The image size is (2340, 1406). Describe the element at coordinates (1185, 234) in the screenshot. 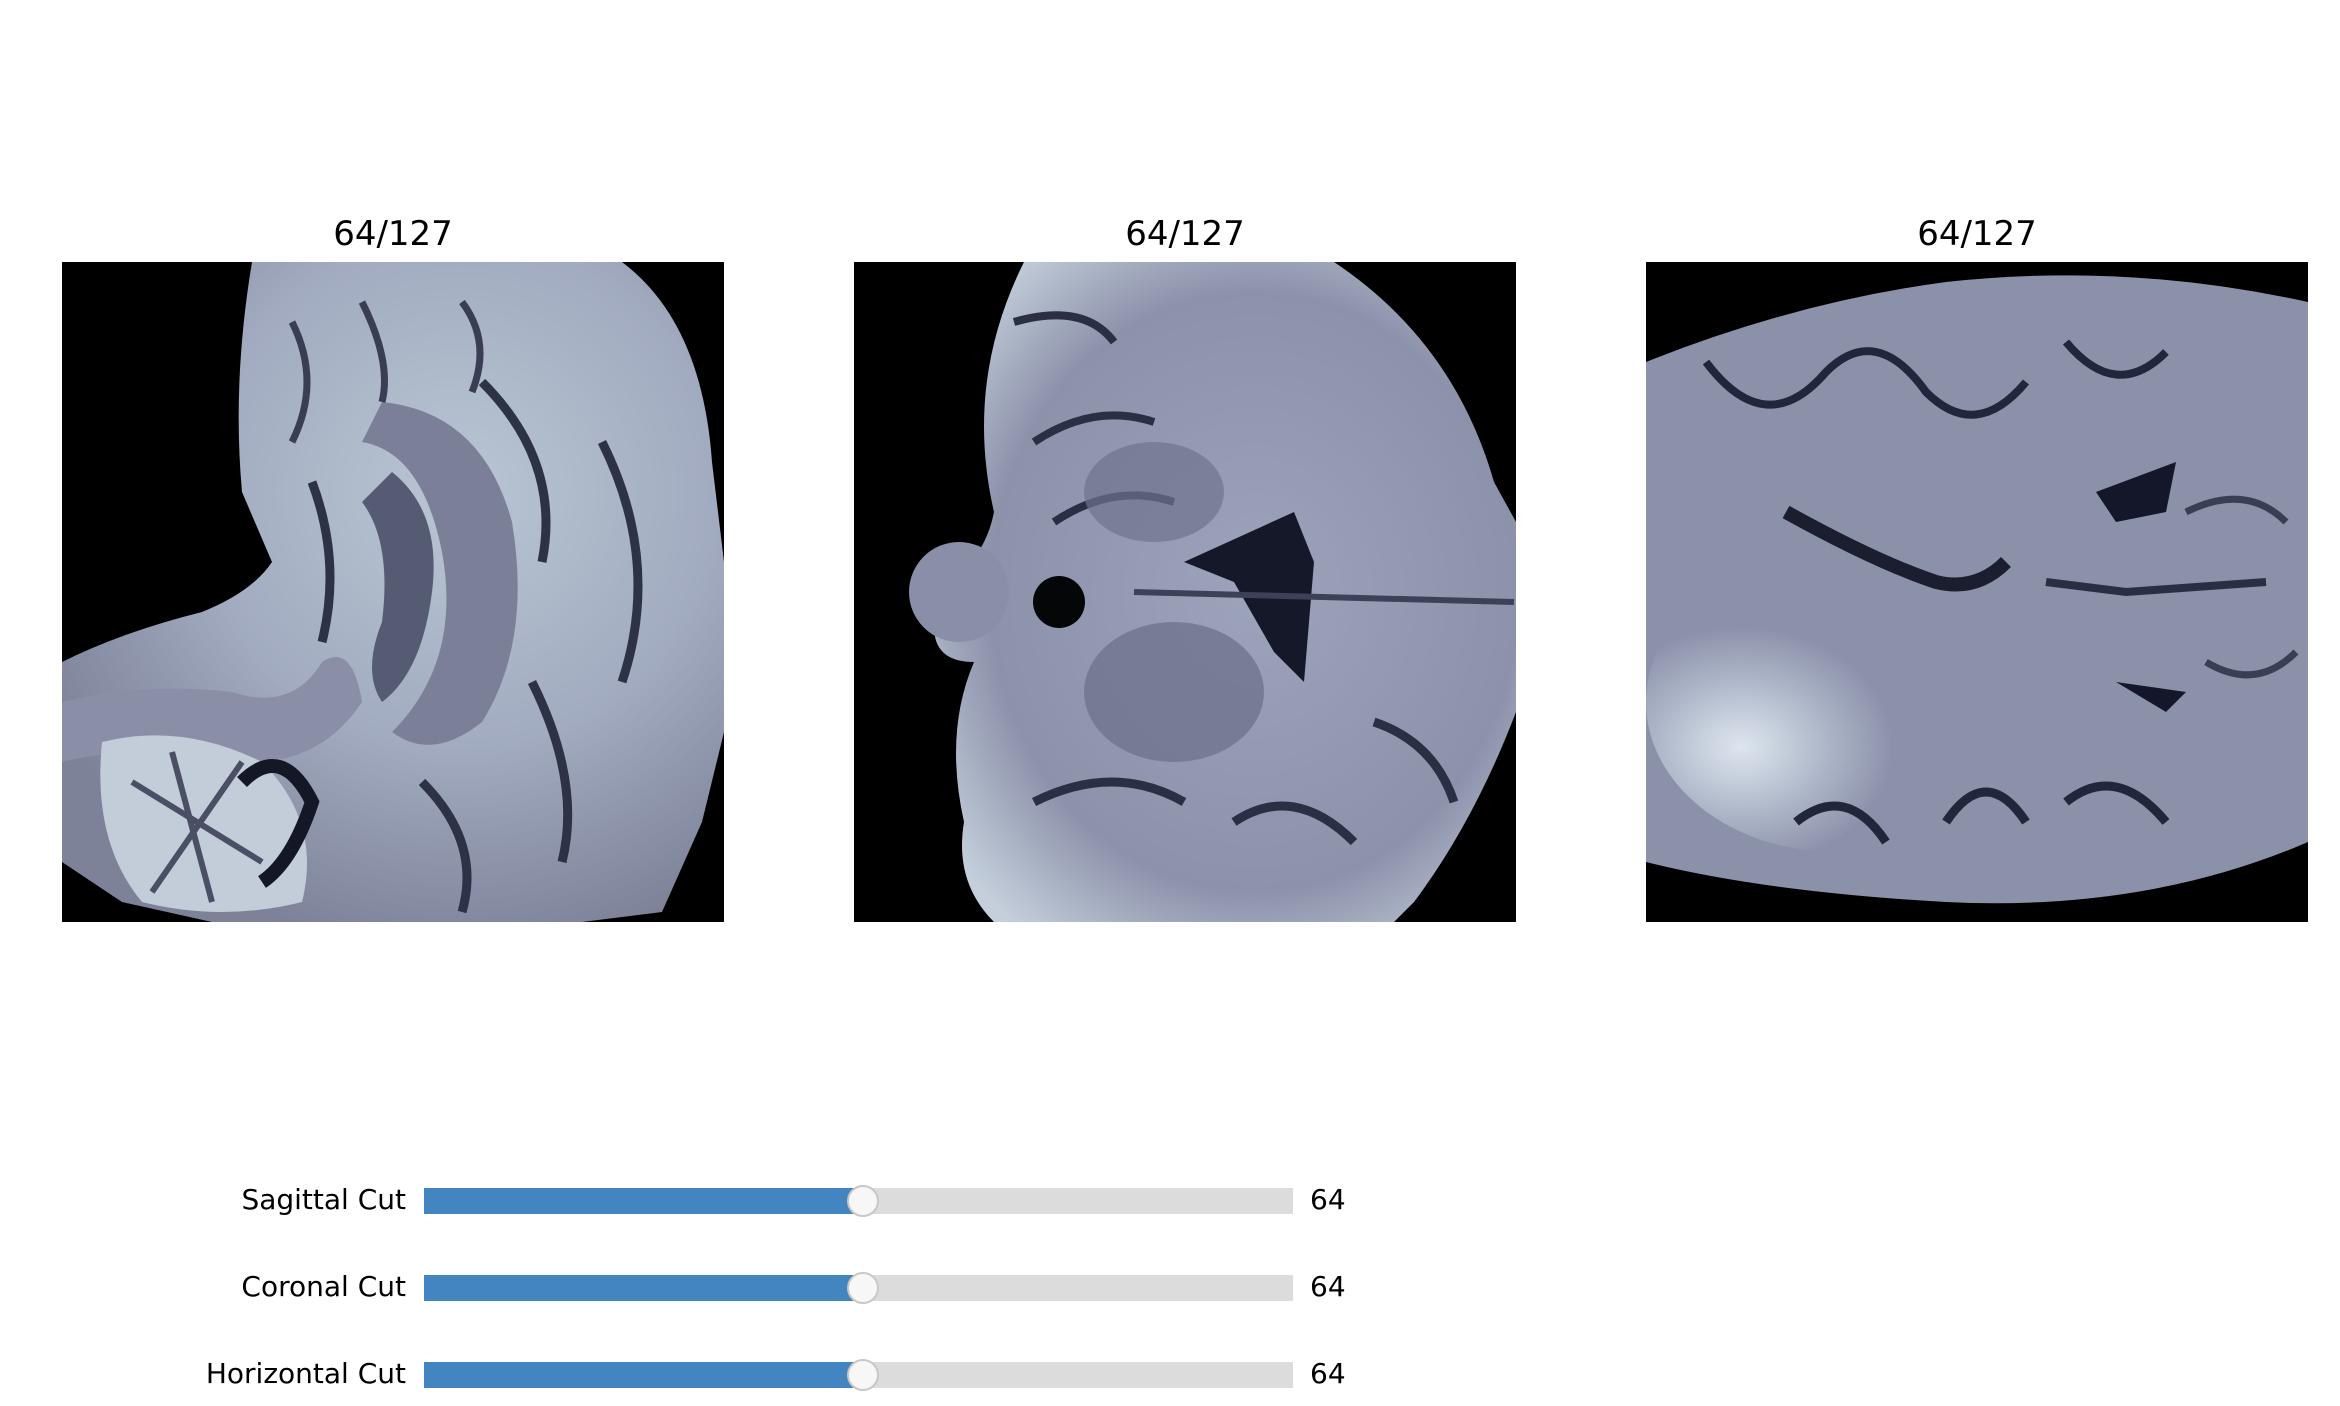

I see `coronal-slice-title: 64/127` at that location.